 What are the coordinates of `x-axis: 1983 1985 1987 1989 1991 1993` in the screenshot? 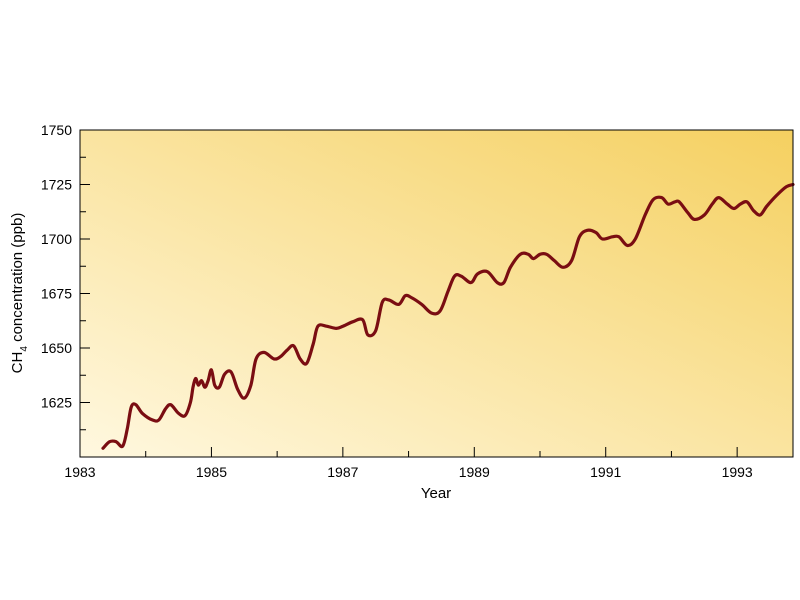 It's located at (408, 463).